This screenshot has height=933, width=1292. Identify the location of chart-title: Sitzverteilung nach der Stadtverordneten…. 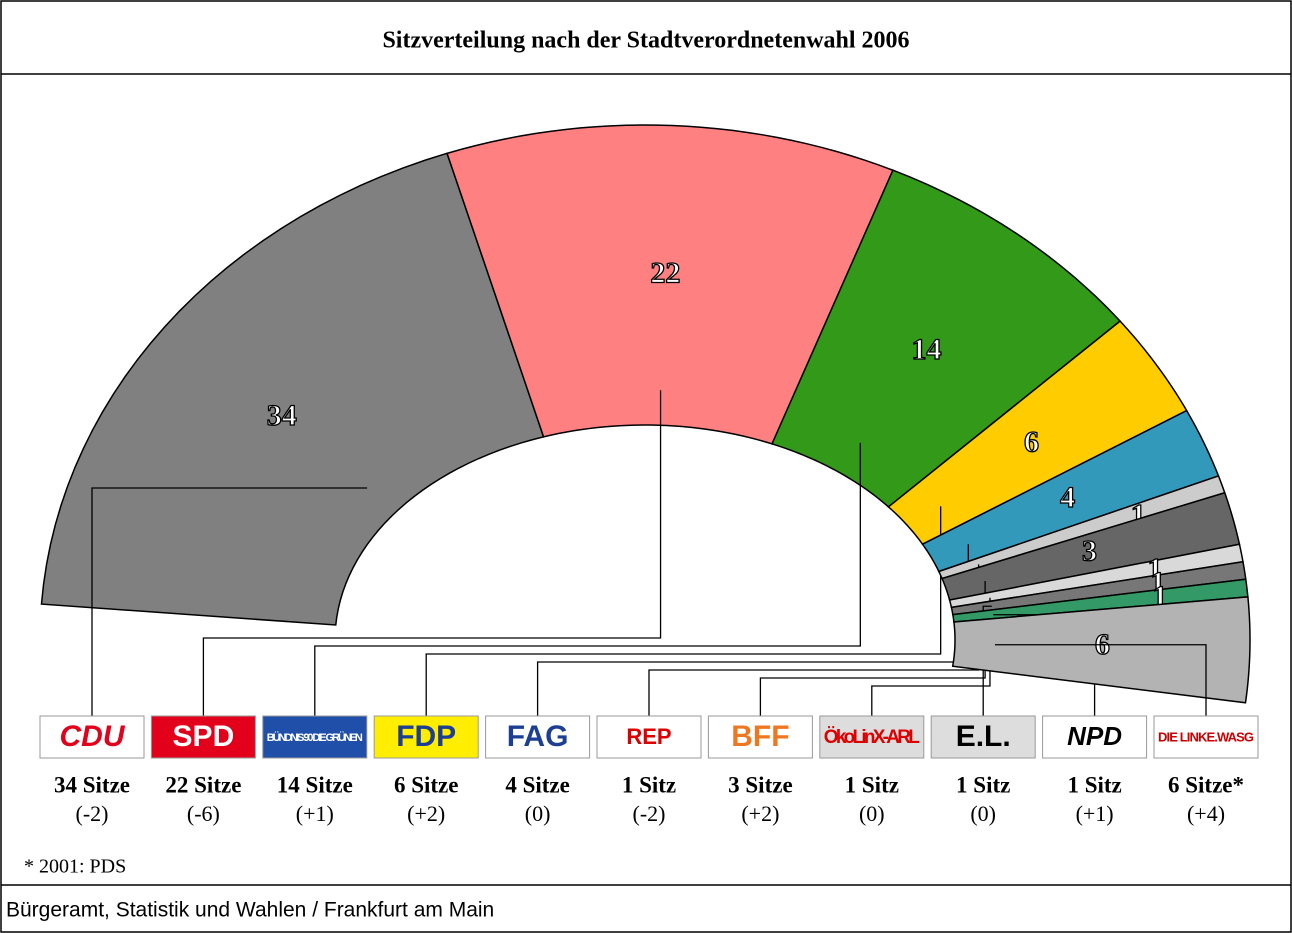
(645, 41).